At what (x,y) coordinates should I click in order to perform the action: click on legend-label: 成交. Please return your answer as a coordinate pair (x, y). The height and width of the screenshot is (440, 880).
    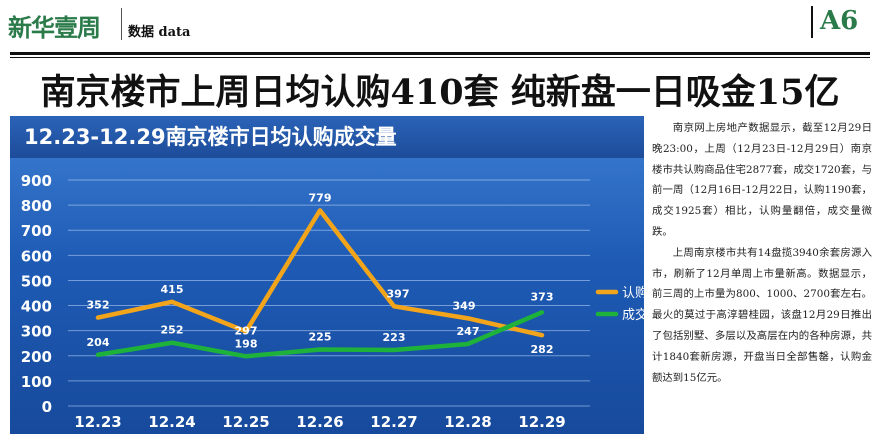
    Looking at the image, I should click on (633, 315).